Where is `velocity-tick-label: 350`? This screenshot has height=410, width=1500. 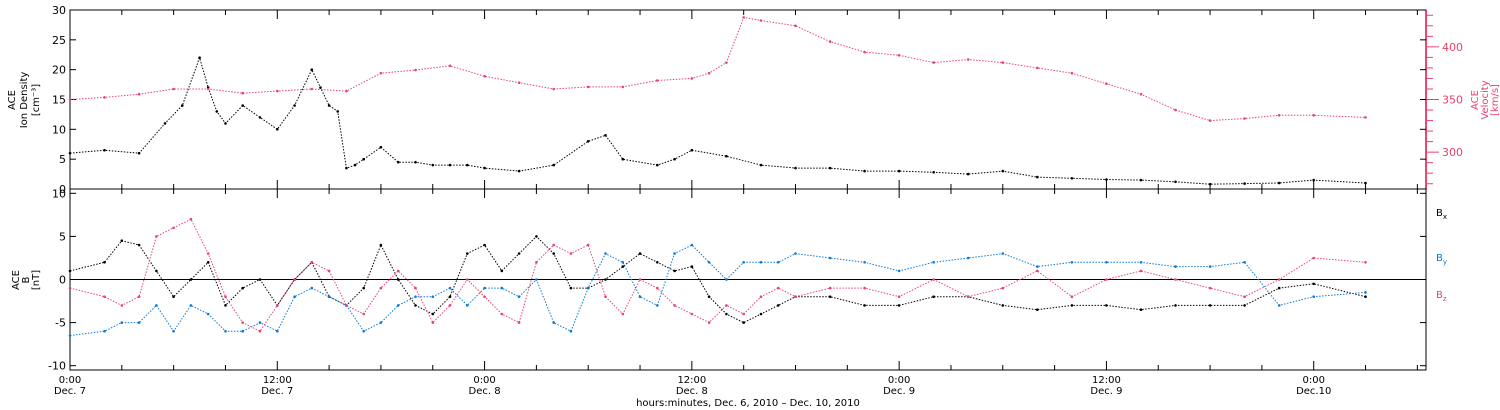 velocity-tick-label: 350 is located at coordinates (1452, 100).